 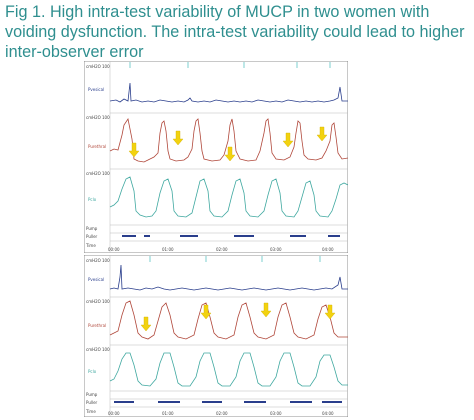 What do you see at coordinates (235, 259) in the screenshot?
I see `event-markers-bottom` at bounding box center [235, 259].